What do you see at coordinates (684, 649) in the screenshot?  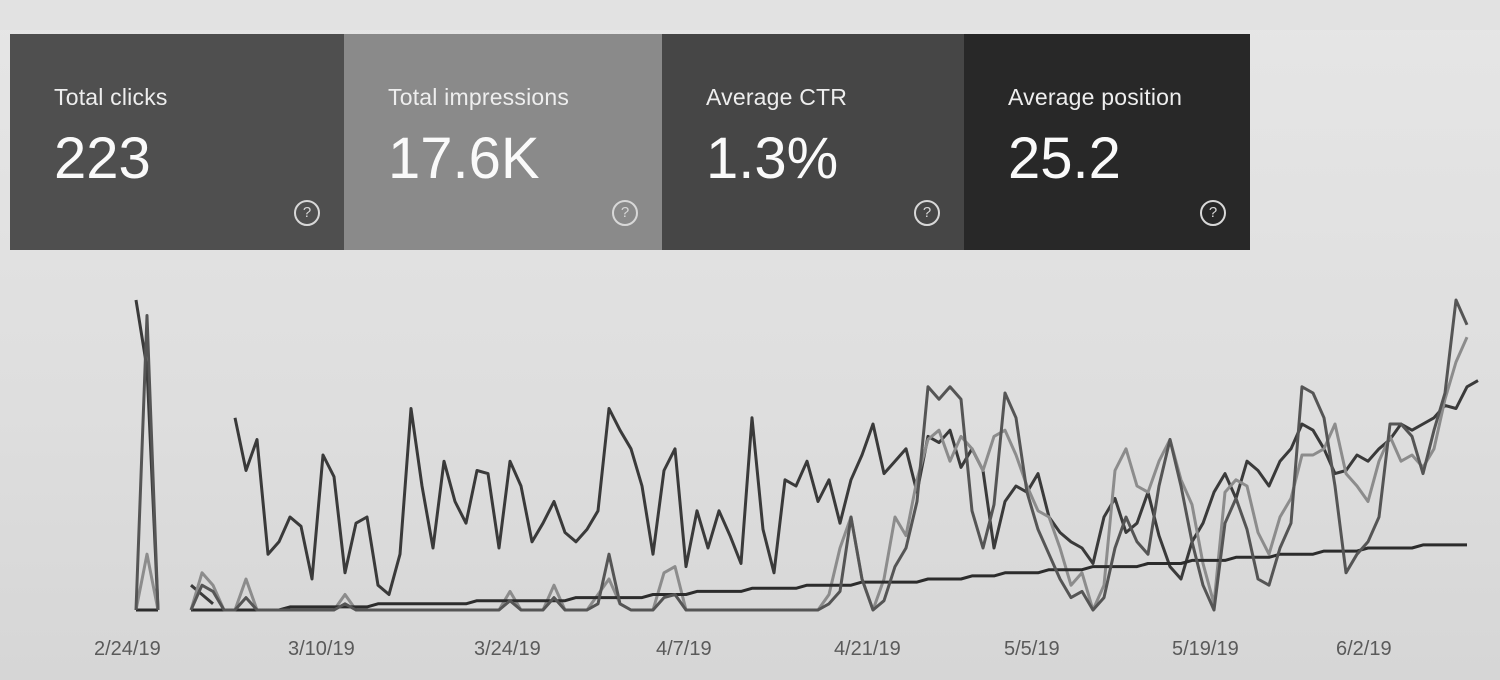 I see `x-tick-label: 4/7/19` at bounding box center [684, 649].